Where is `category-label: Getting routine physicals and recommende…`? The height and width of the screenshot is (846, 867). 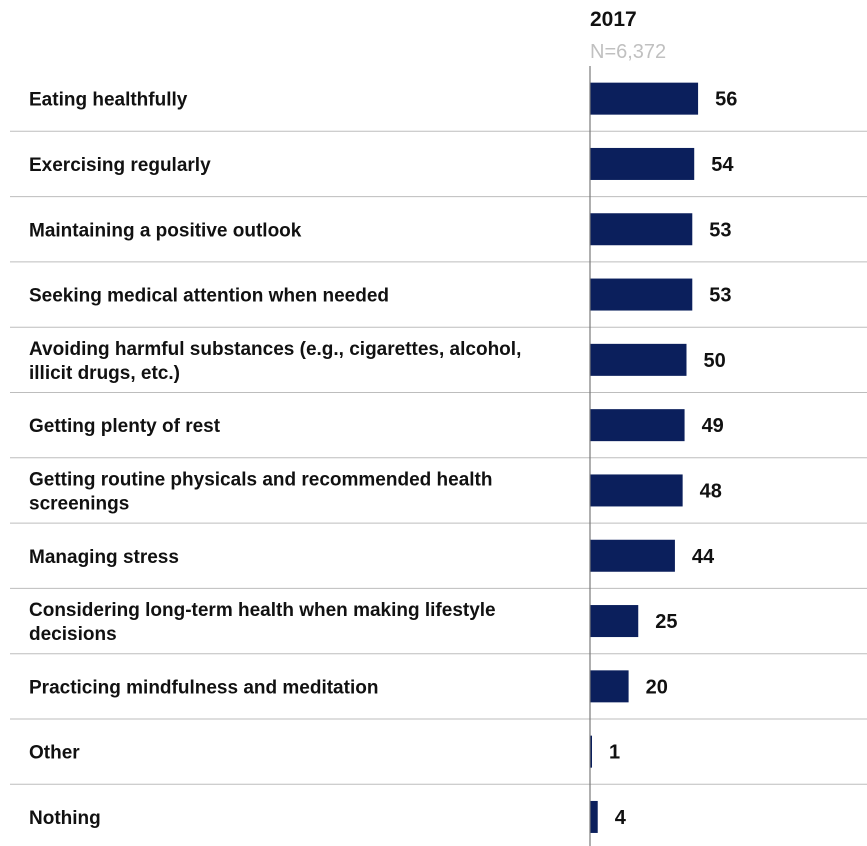 category-label: Getting routine physicals and recommende… is located at coordinates (260, 491).